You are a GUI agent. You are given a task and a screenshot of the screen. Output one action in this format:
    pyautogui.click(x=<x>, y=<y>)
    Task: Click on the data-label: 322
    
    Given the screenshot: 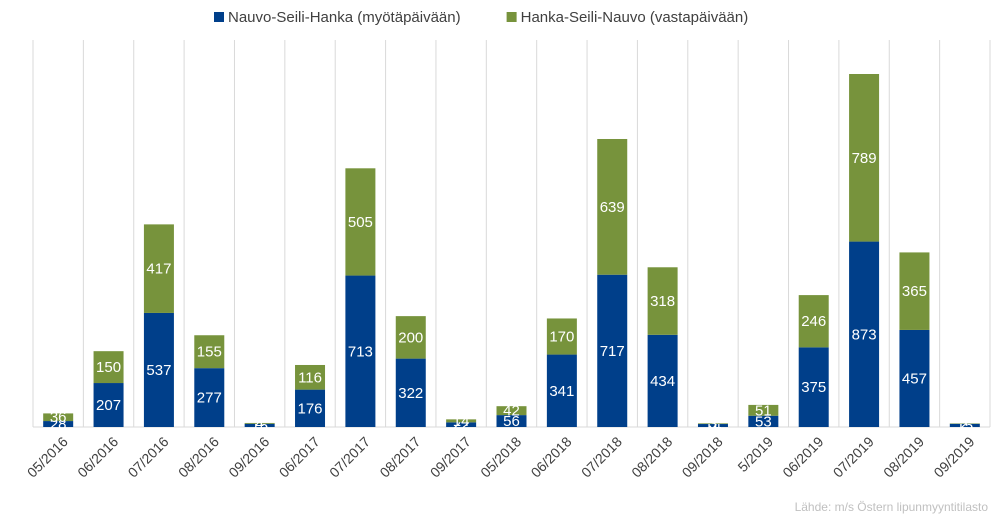 What is the action you would take?
    pyautogui.click(x=410, y=393)
    